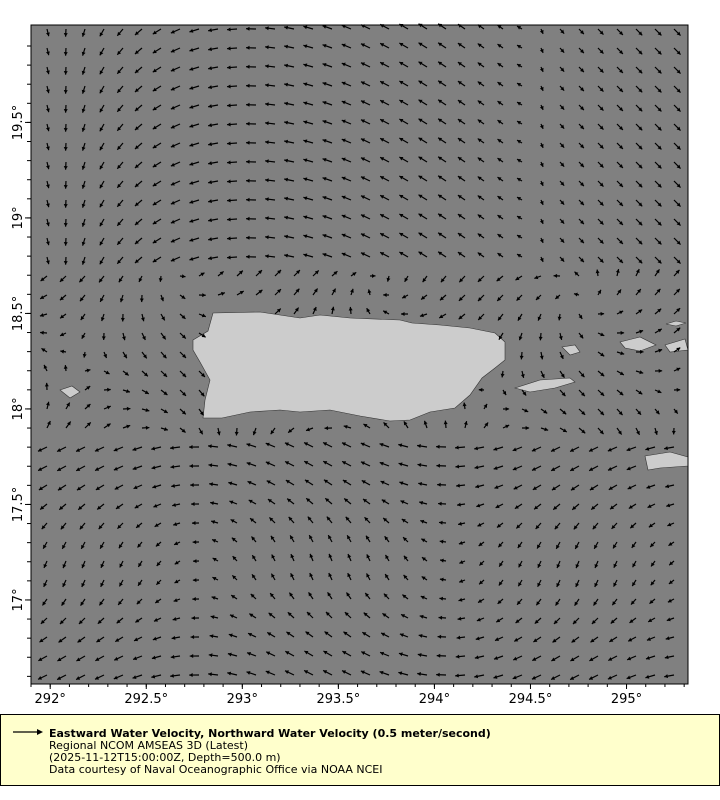 This screenshot has height=800, width=720. What do you see at coordinates (18, 122) in the screenshot?
I see `lat-tick-label: 19.5°` at bounding box center [18, 122].